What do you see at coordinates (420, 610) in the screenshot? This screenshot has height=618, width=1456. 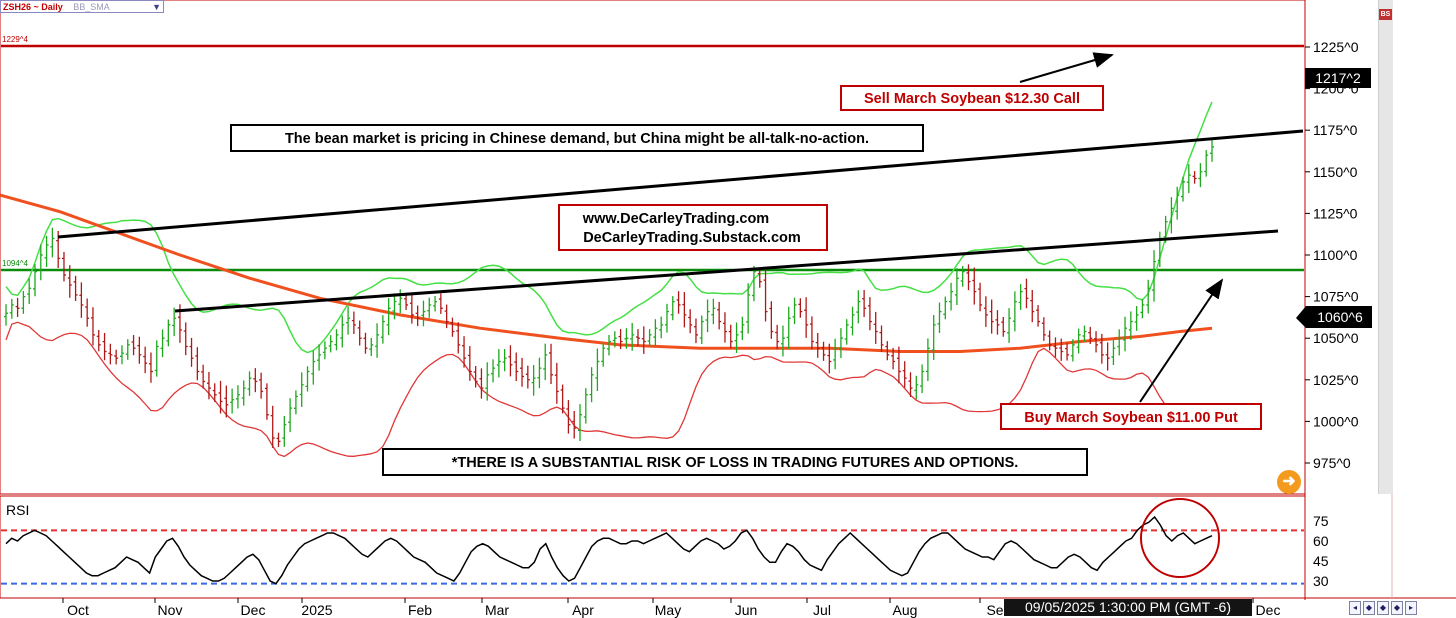 I see `time-tick-label: Feb` at bounding box center [420, 610].